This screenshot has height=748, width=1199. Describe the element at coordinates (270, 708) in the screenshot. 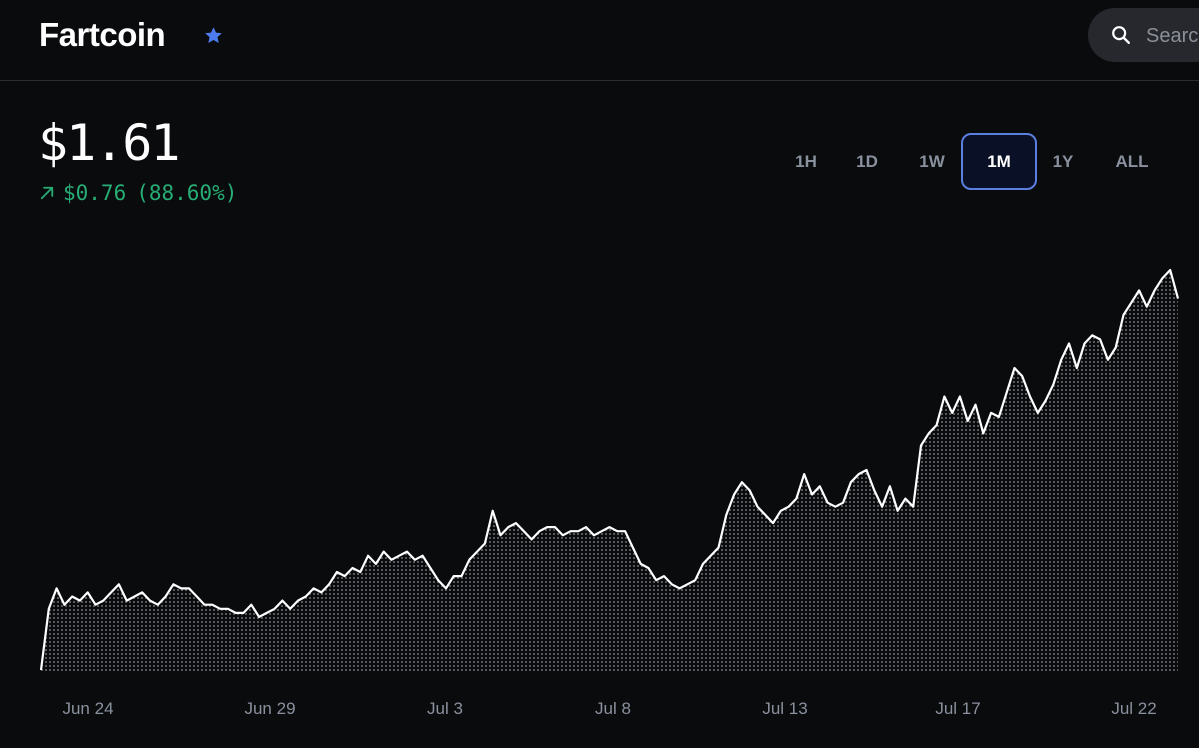

I see `x-tick-label: Jun 29` at that location.